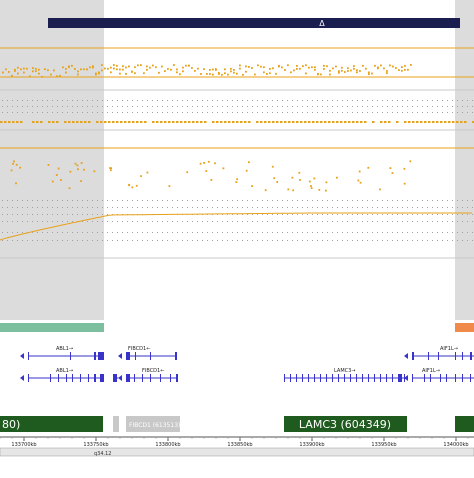  Describe the element at coordinates (51, 424) in the screenshot. I see `omim-box-left` at that location.